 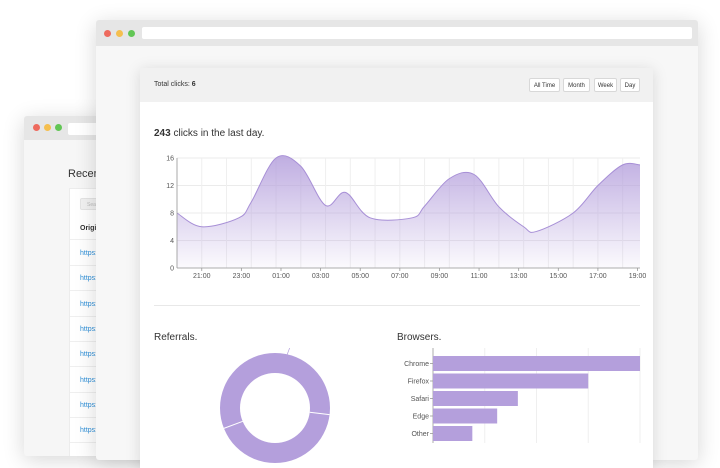 I want to click on clicks-text: clicks in the last day., so click(x=219, y=133).